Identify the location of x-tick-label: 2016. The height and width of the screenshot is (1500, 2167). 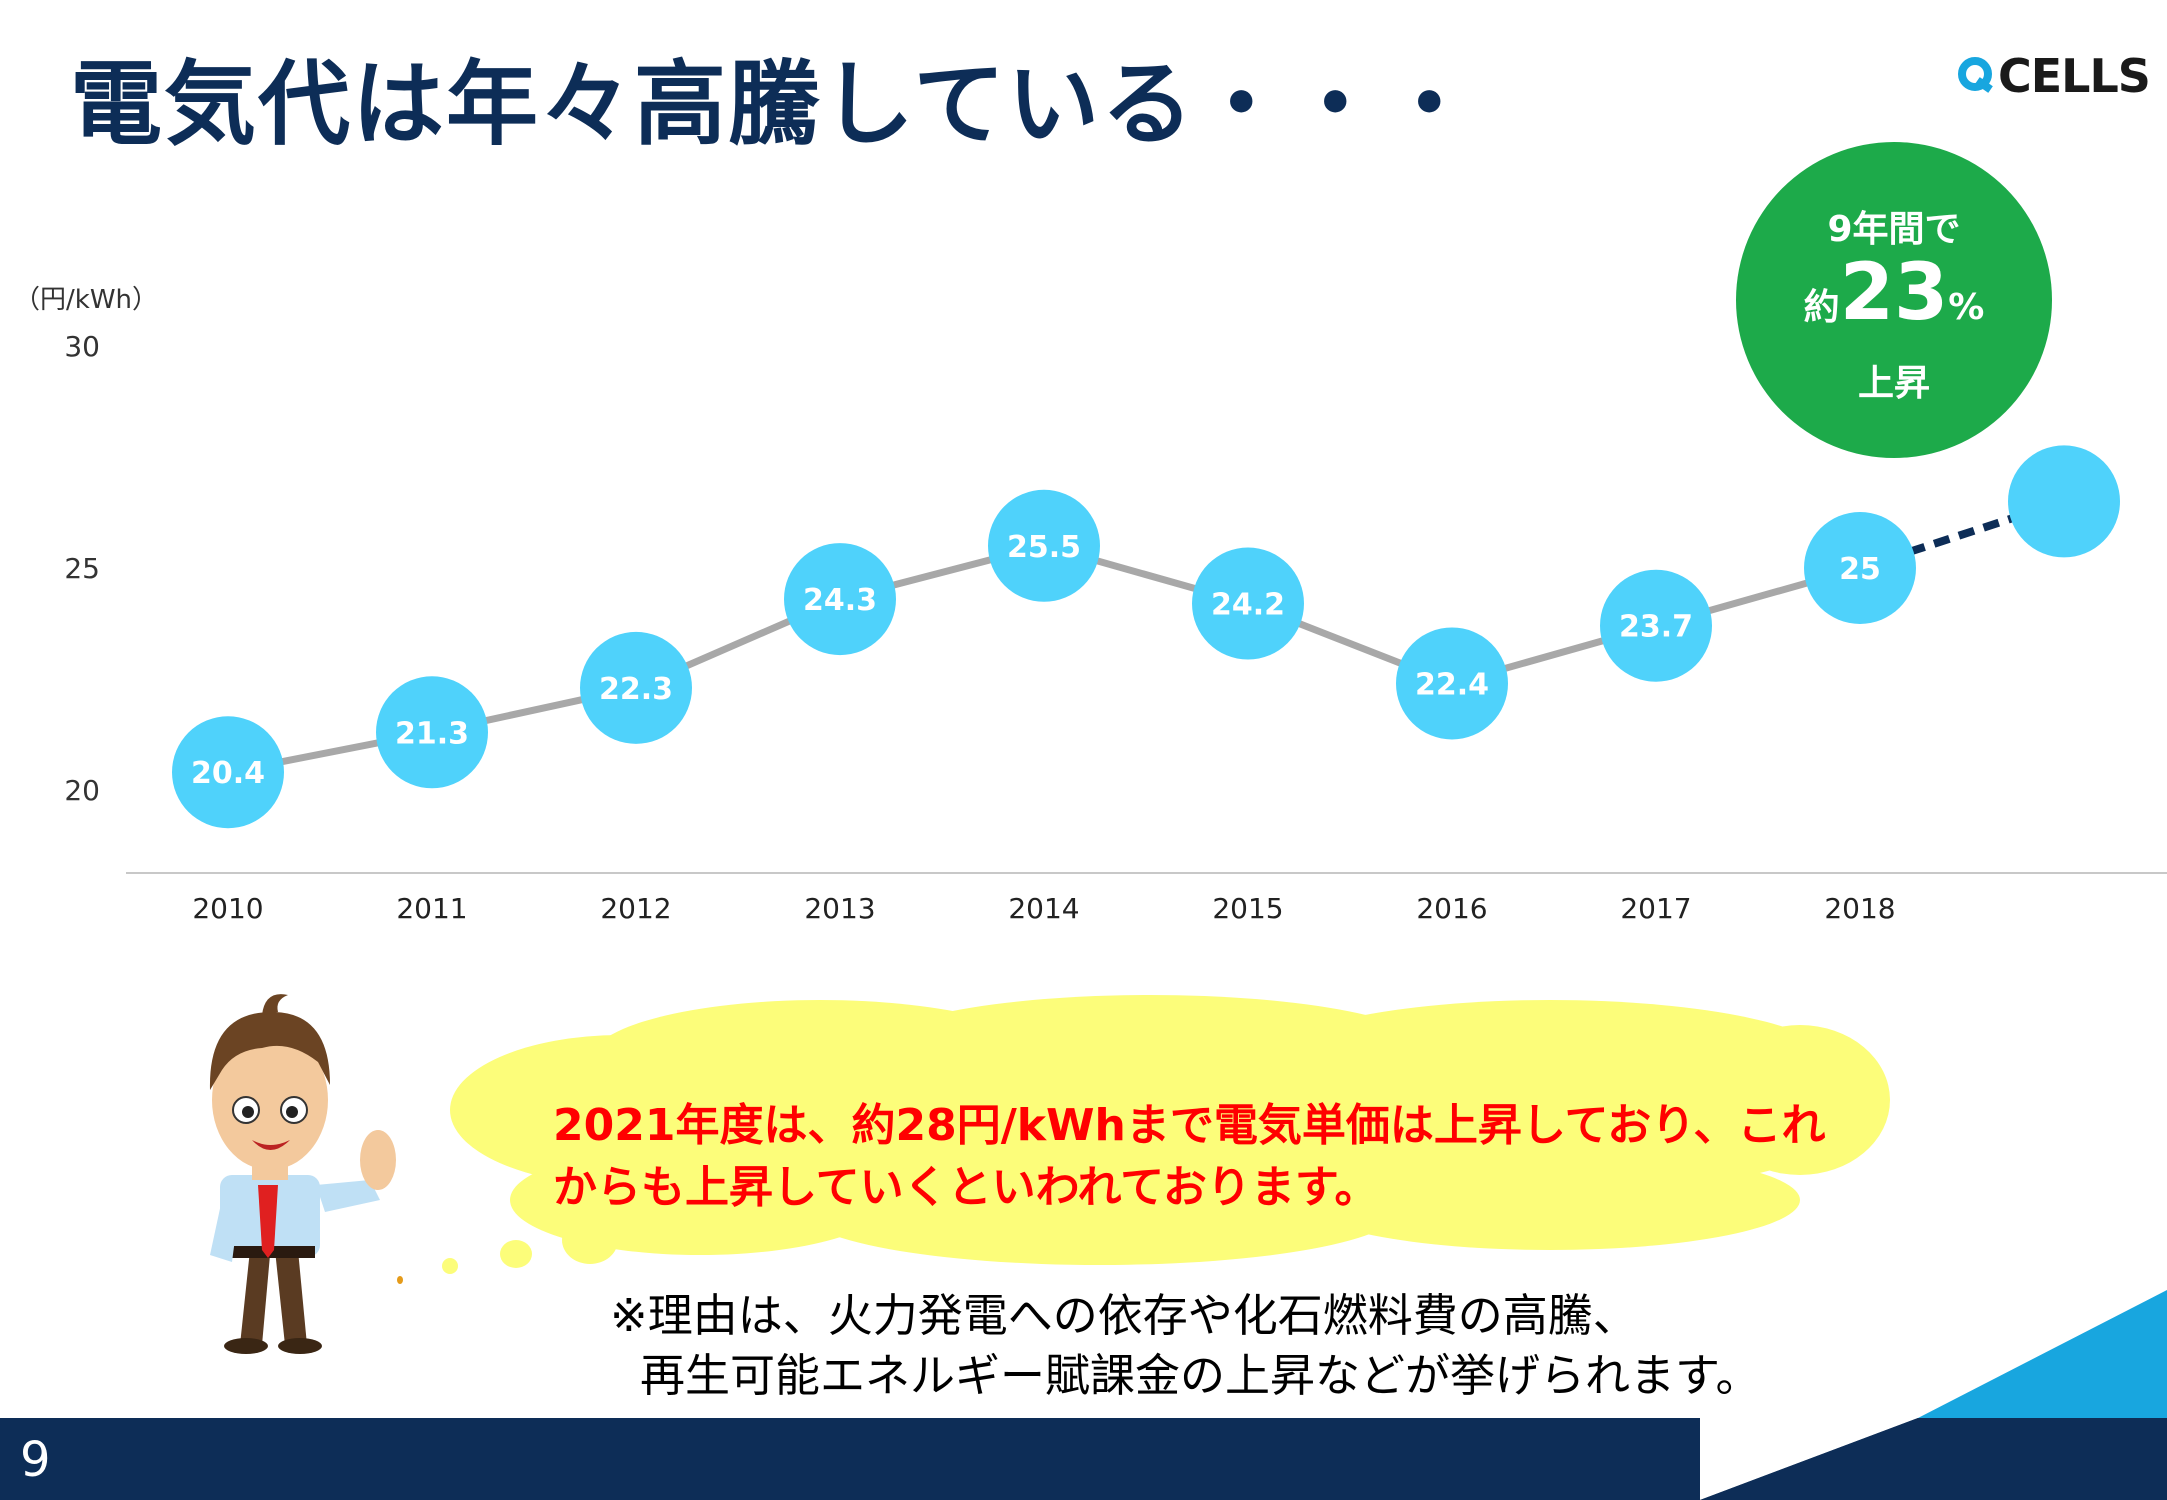
(1451, 908).